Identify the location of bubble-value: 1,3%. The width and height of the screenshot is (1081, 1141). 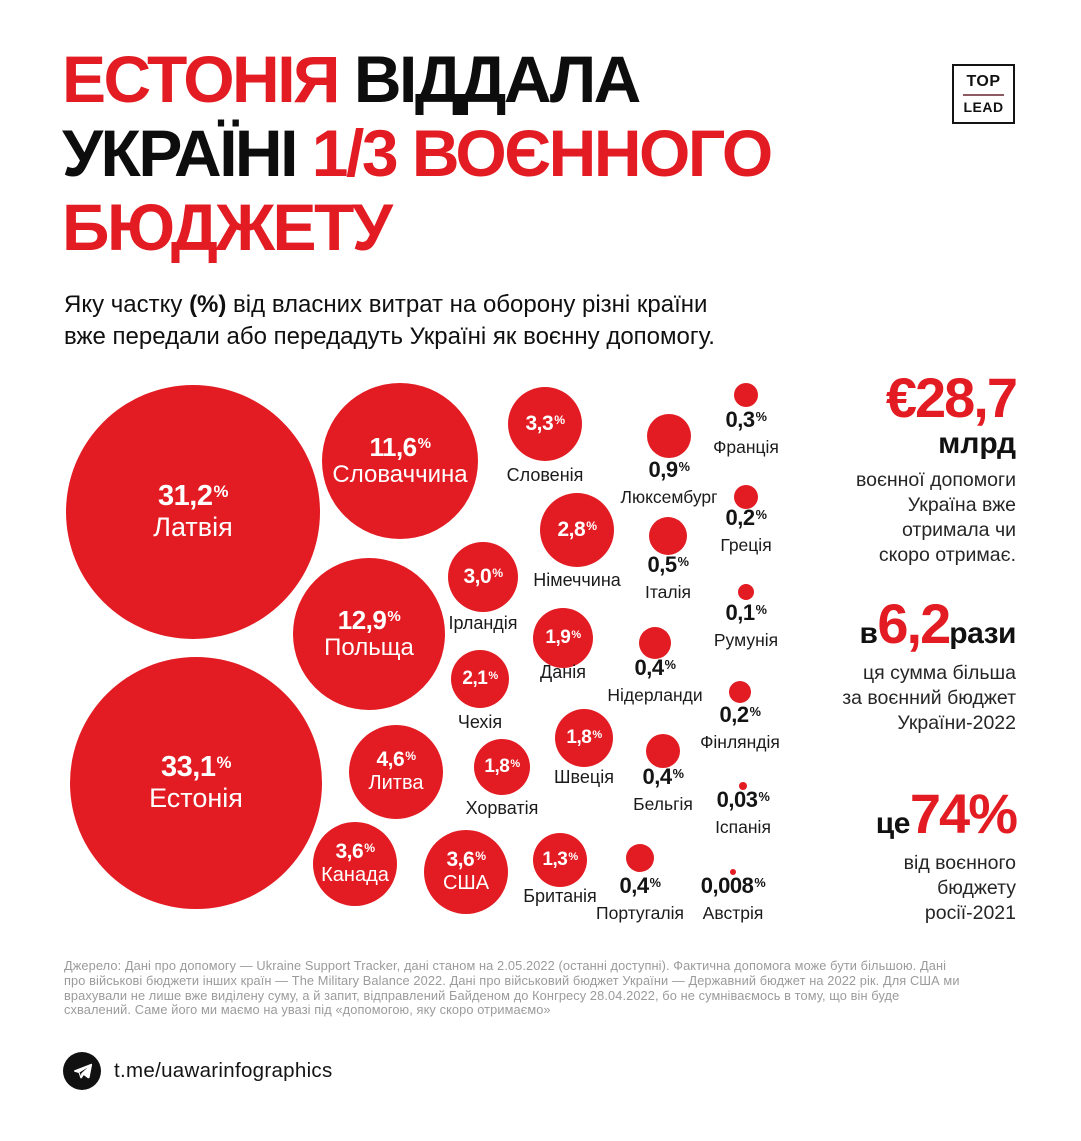
(560, 860).